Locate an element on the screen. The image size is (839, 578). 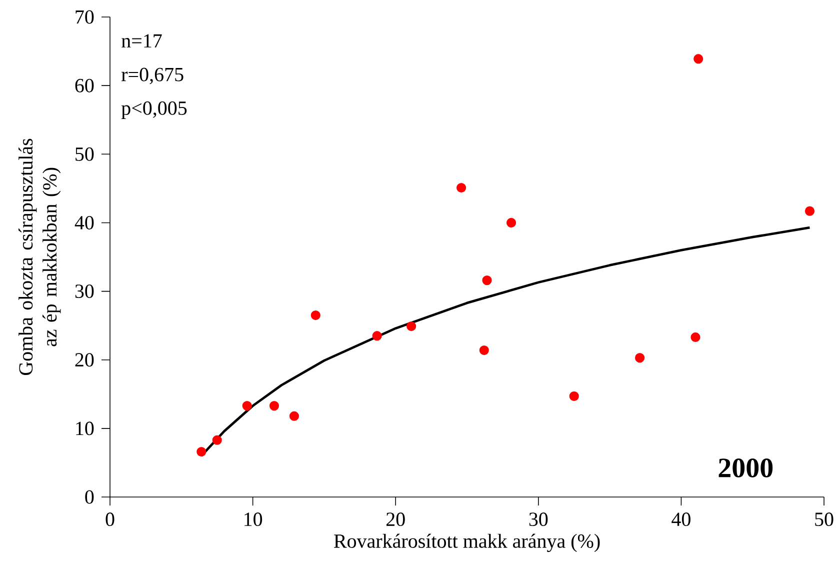
y-tick-label: 40 is located at coordinates (84, 223).